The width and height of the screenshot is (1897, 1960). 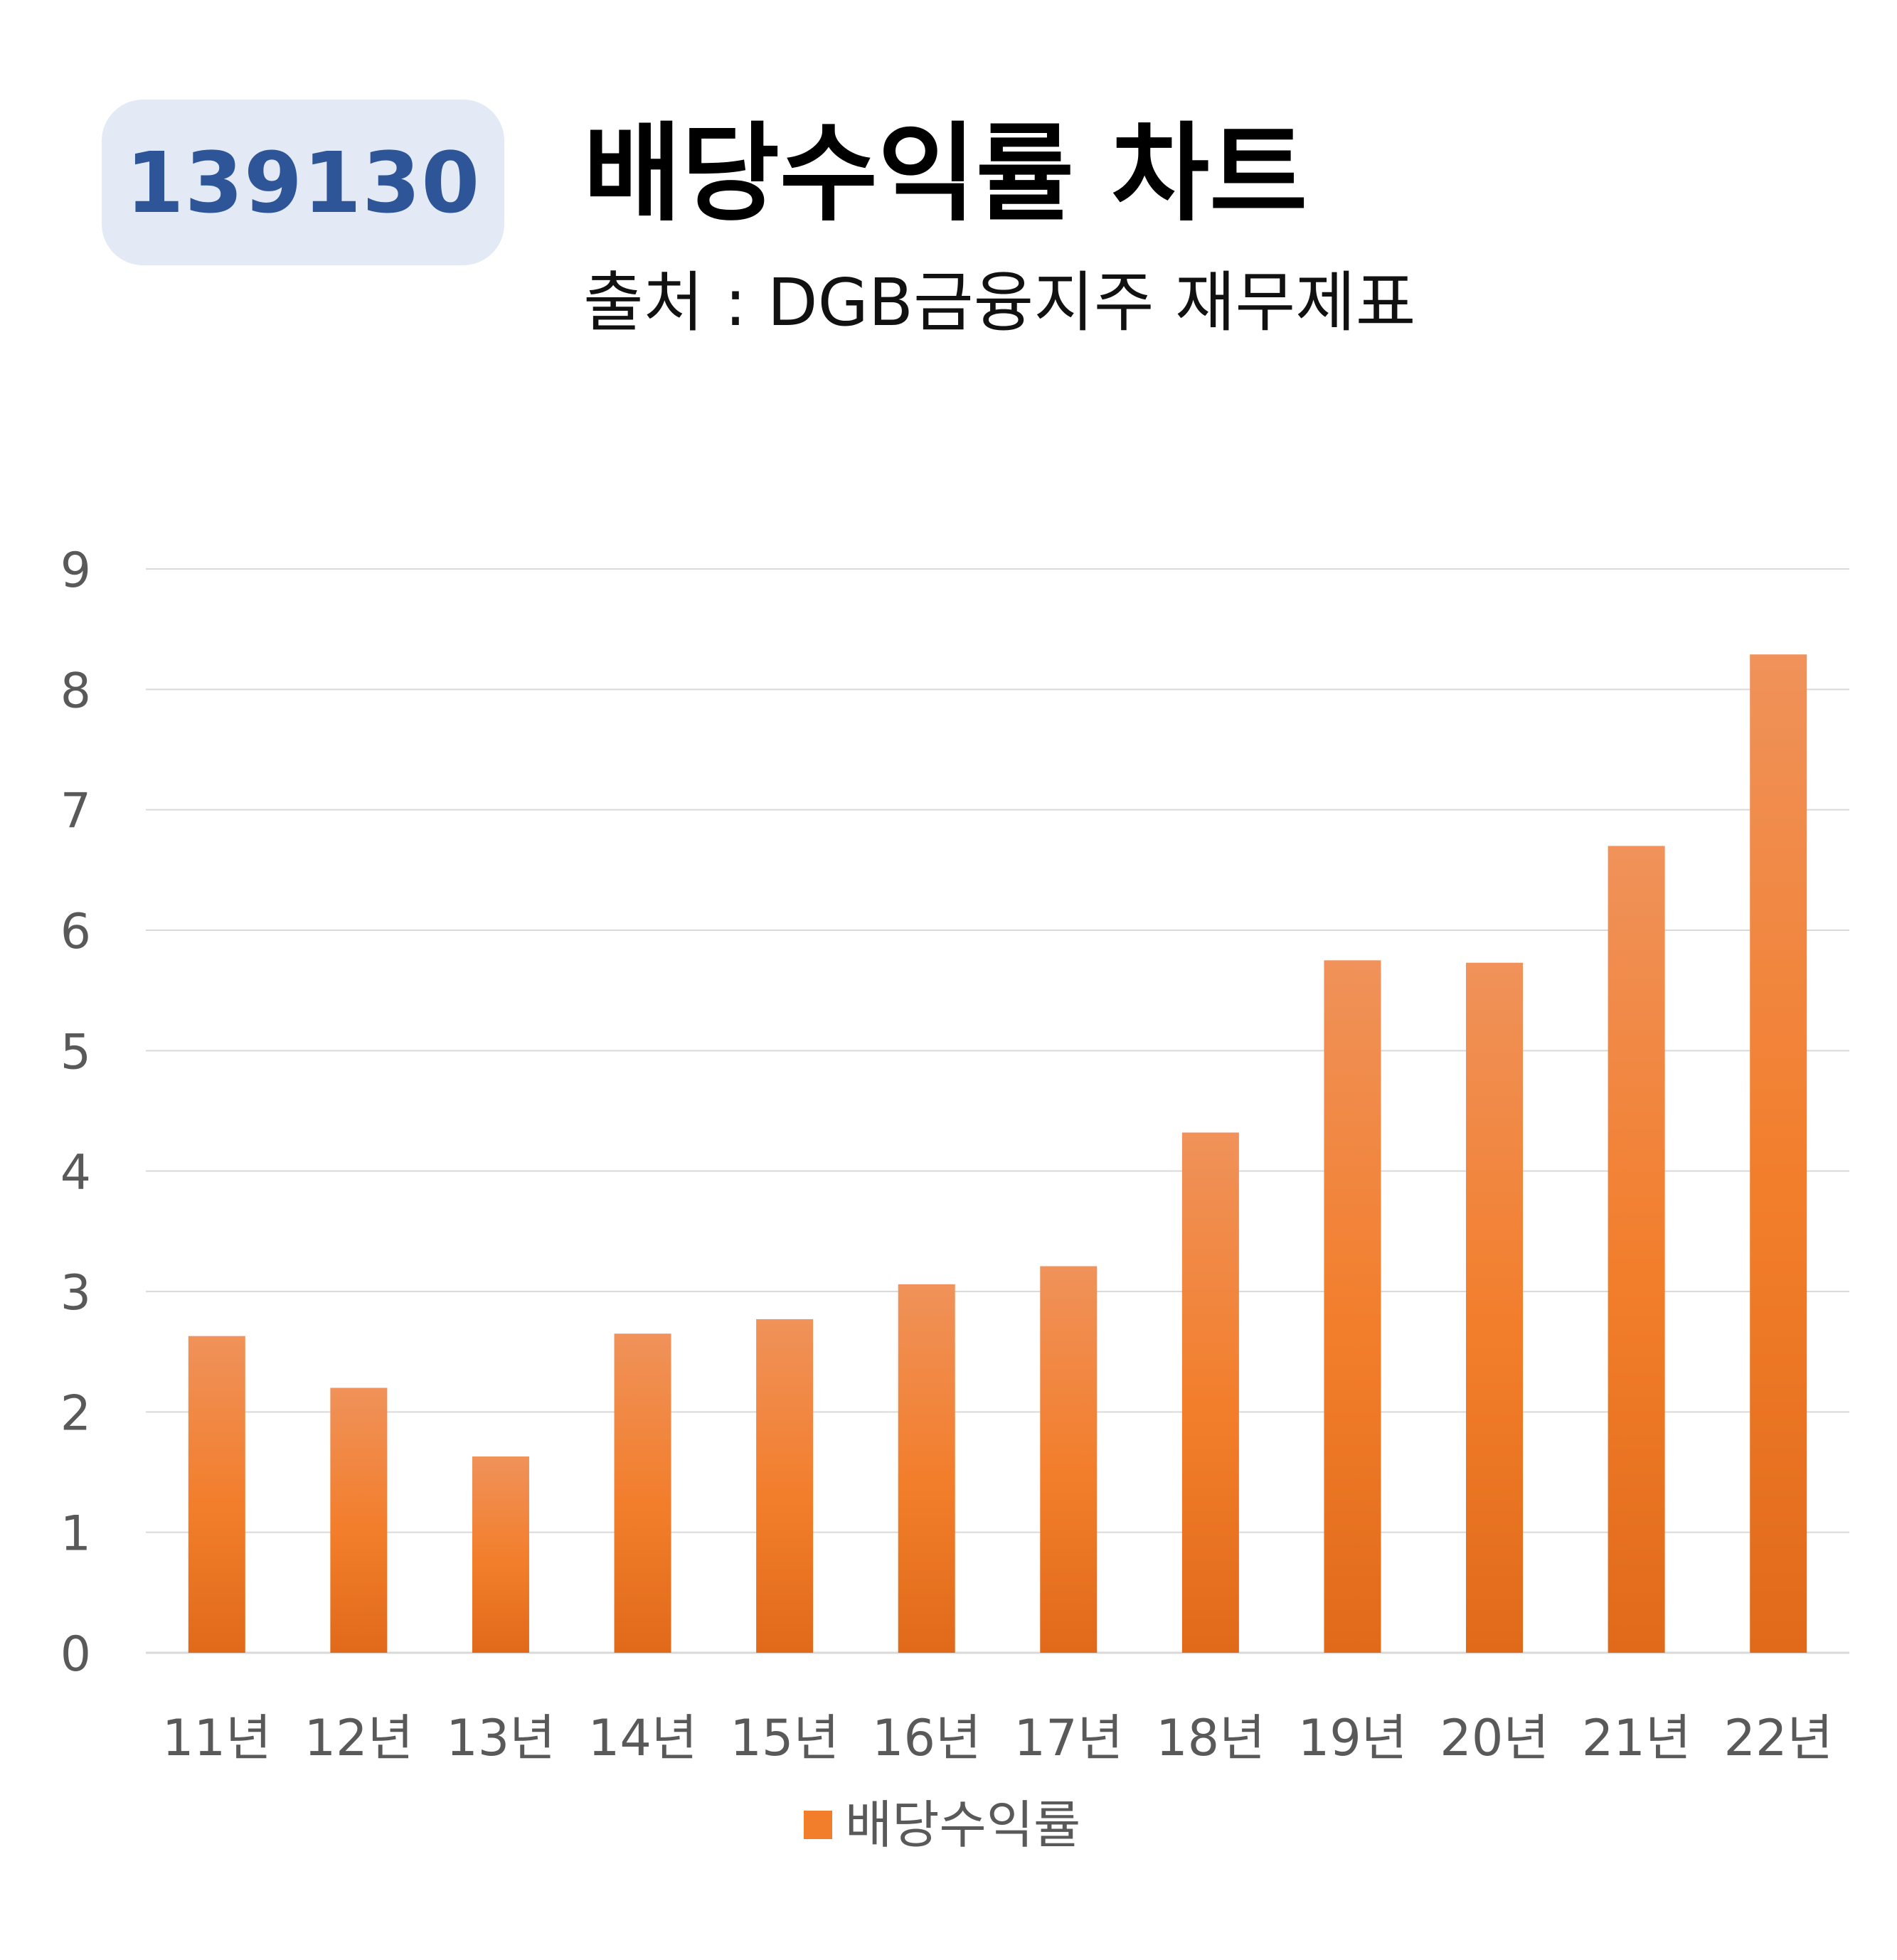 I want to click on legend-swatch, so click(x=818, y=1825).